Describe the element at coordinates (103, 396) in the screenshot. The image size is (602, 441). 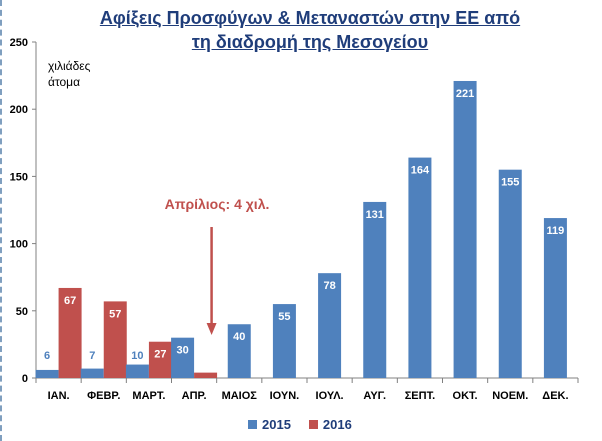
I see `x-tick-label: ΦΕΒΡ.` at that location.